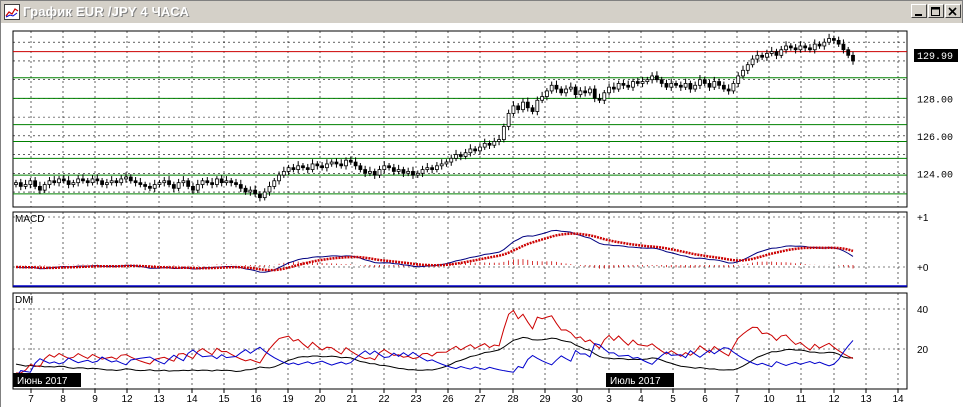 The image size is (963, 408). Describe the element at coordinates (919, 11) in the screenshot. I see `minimize-button` at that location.